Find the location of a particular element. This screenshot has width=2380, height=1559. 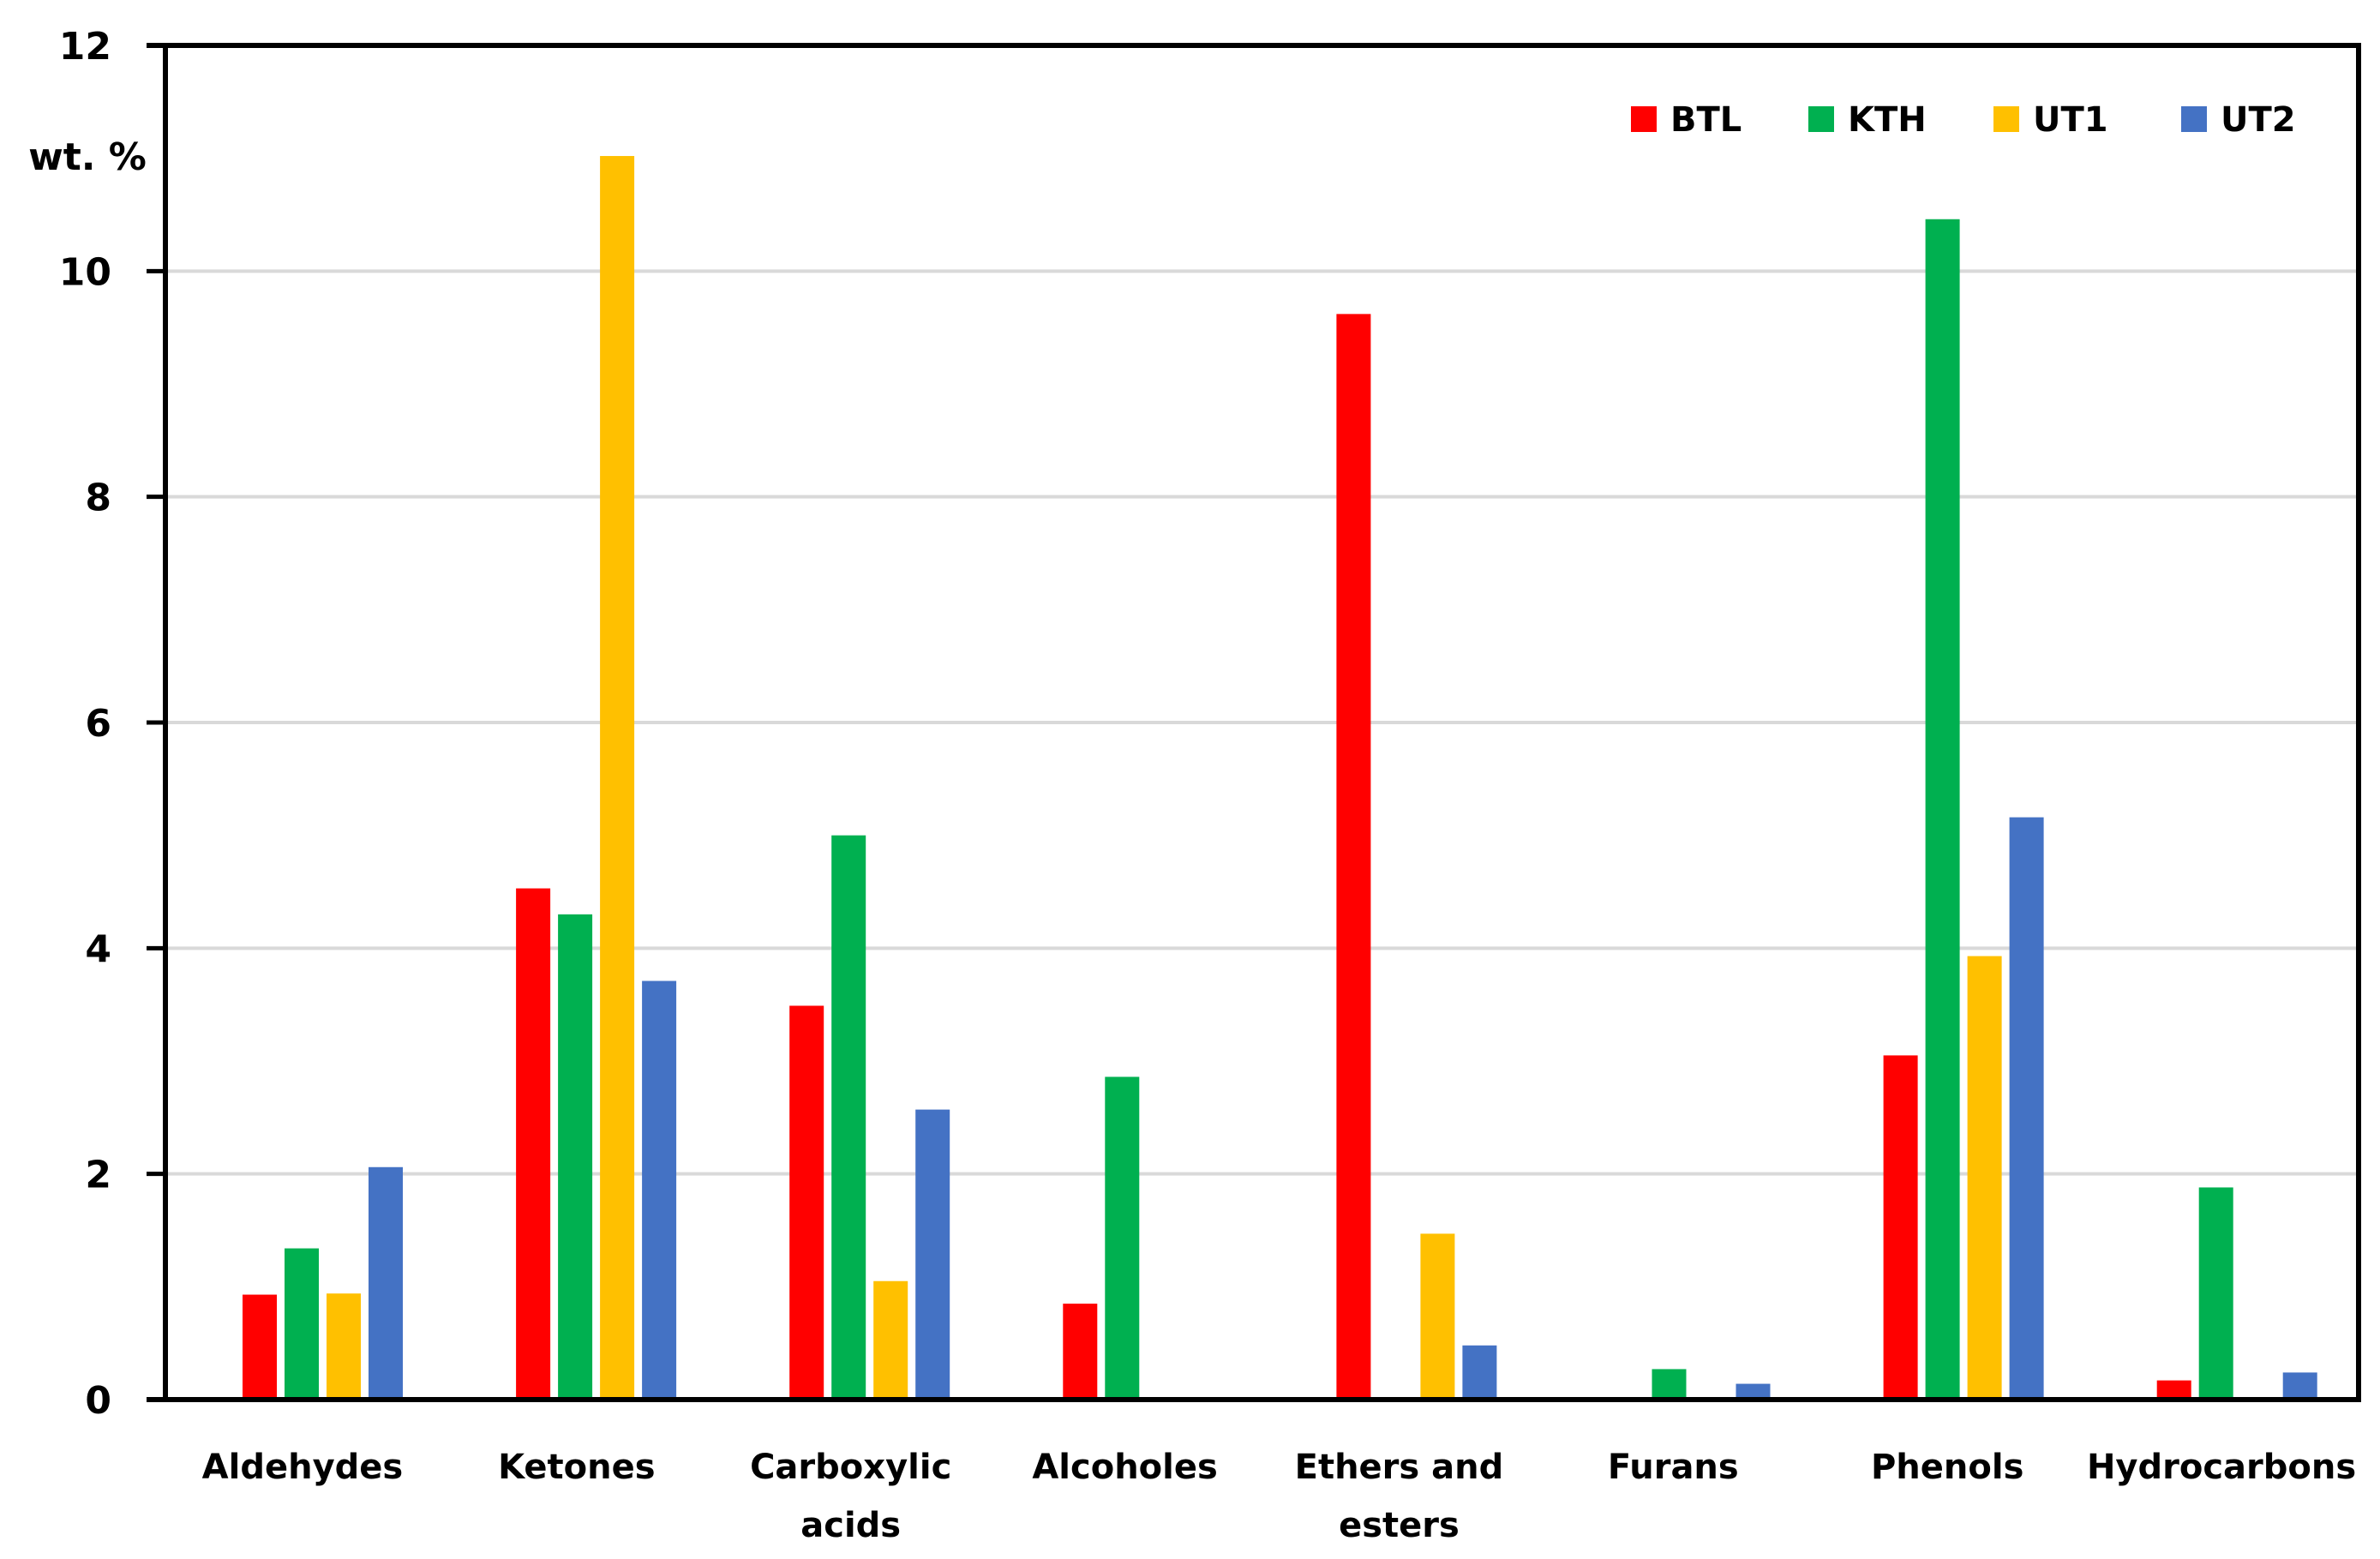

x-category-label: Alcoholes is located at coordinates (1125, 1467).